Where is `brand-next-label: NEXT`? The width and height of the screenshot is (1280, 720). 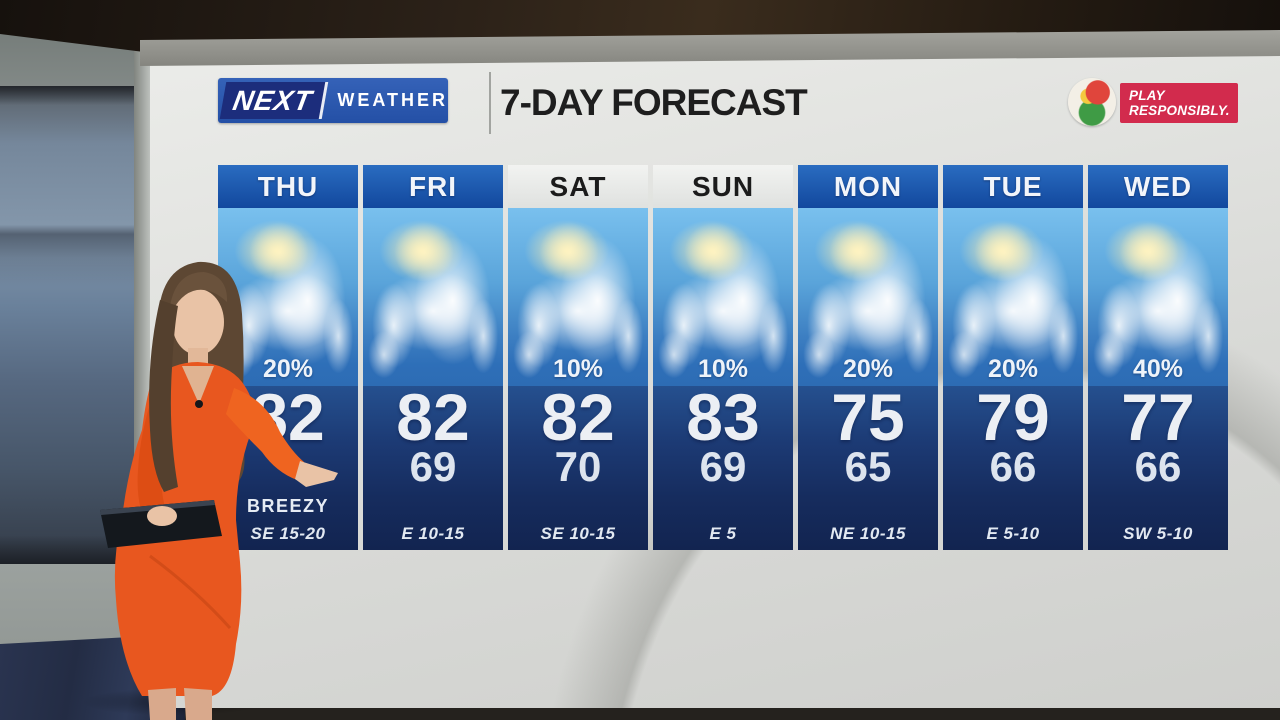 brand-next-label: NEXT is located at coordinates (272, 100).